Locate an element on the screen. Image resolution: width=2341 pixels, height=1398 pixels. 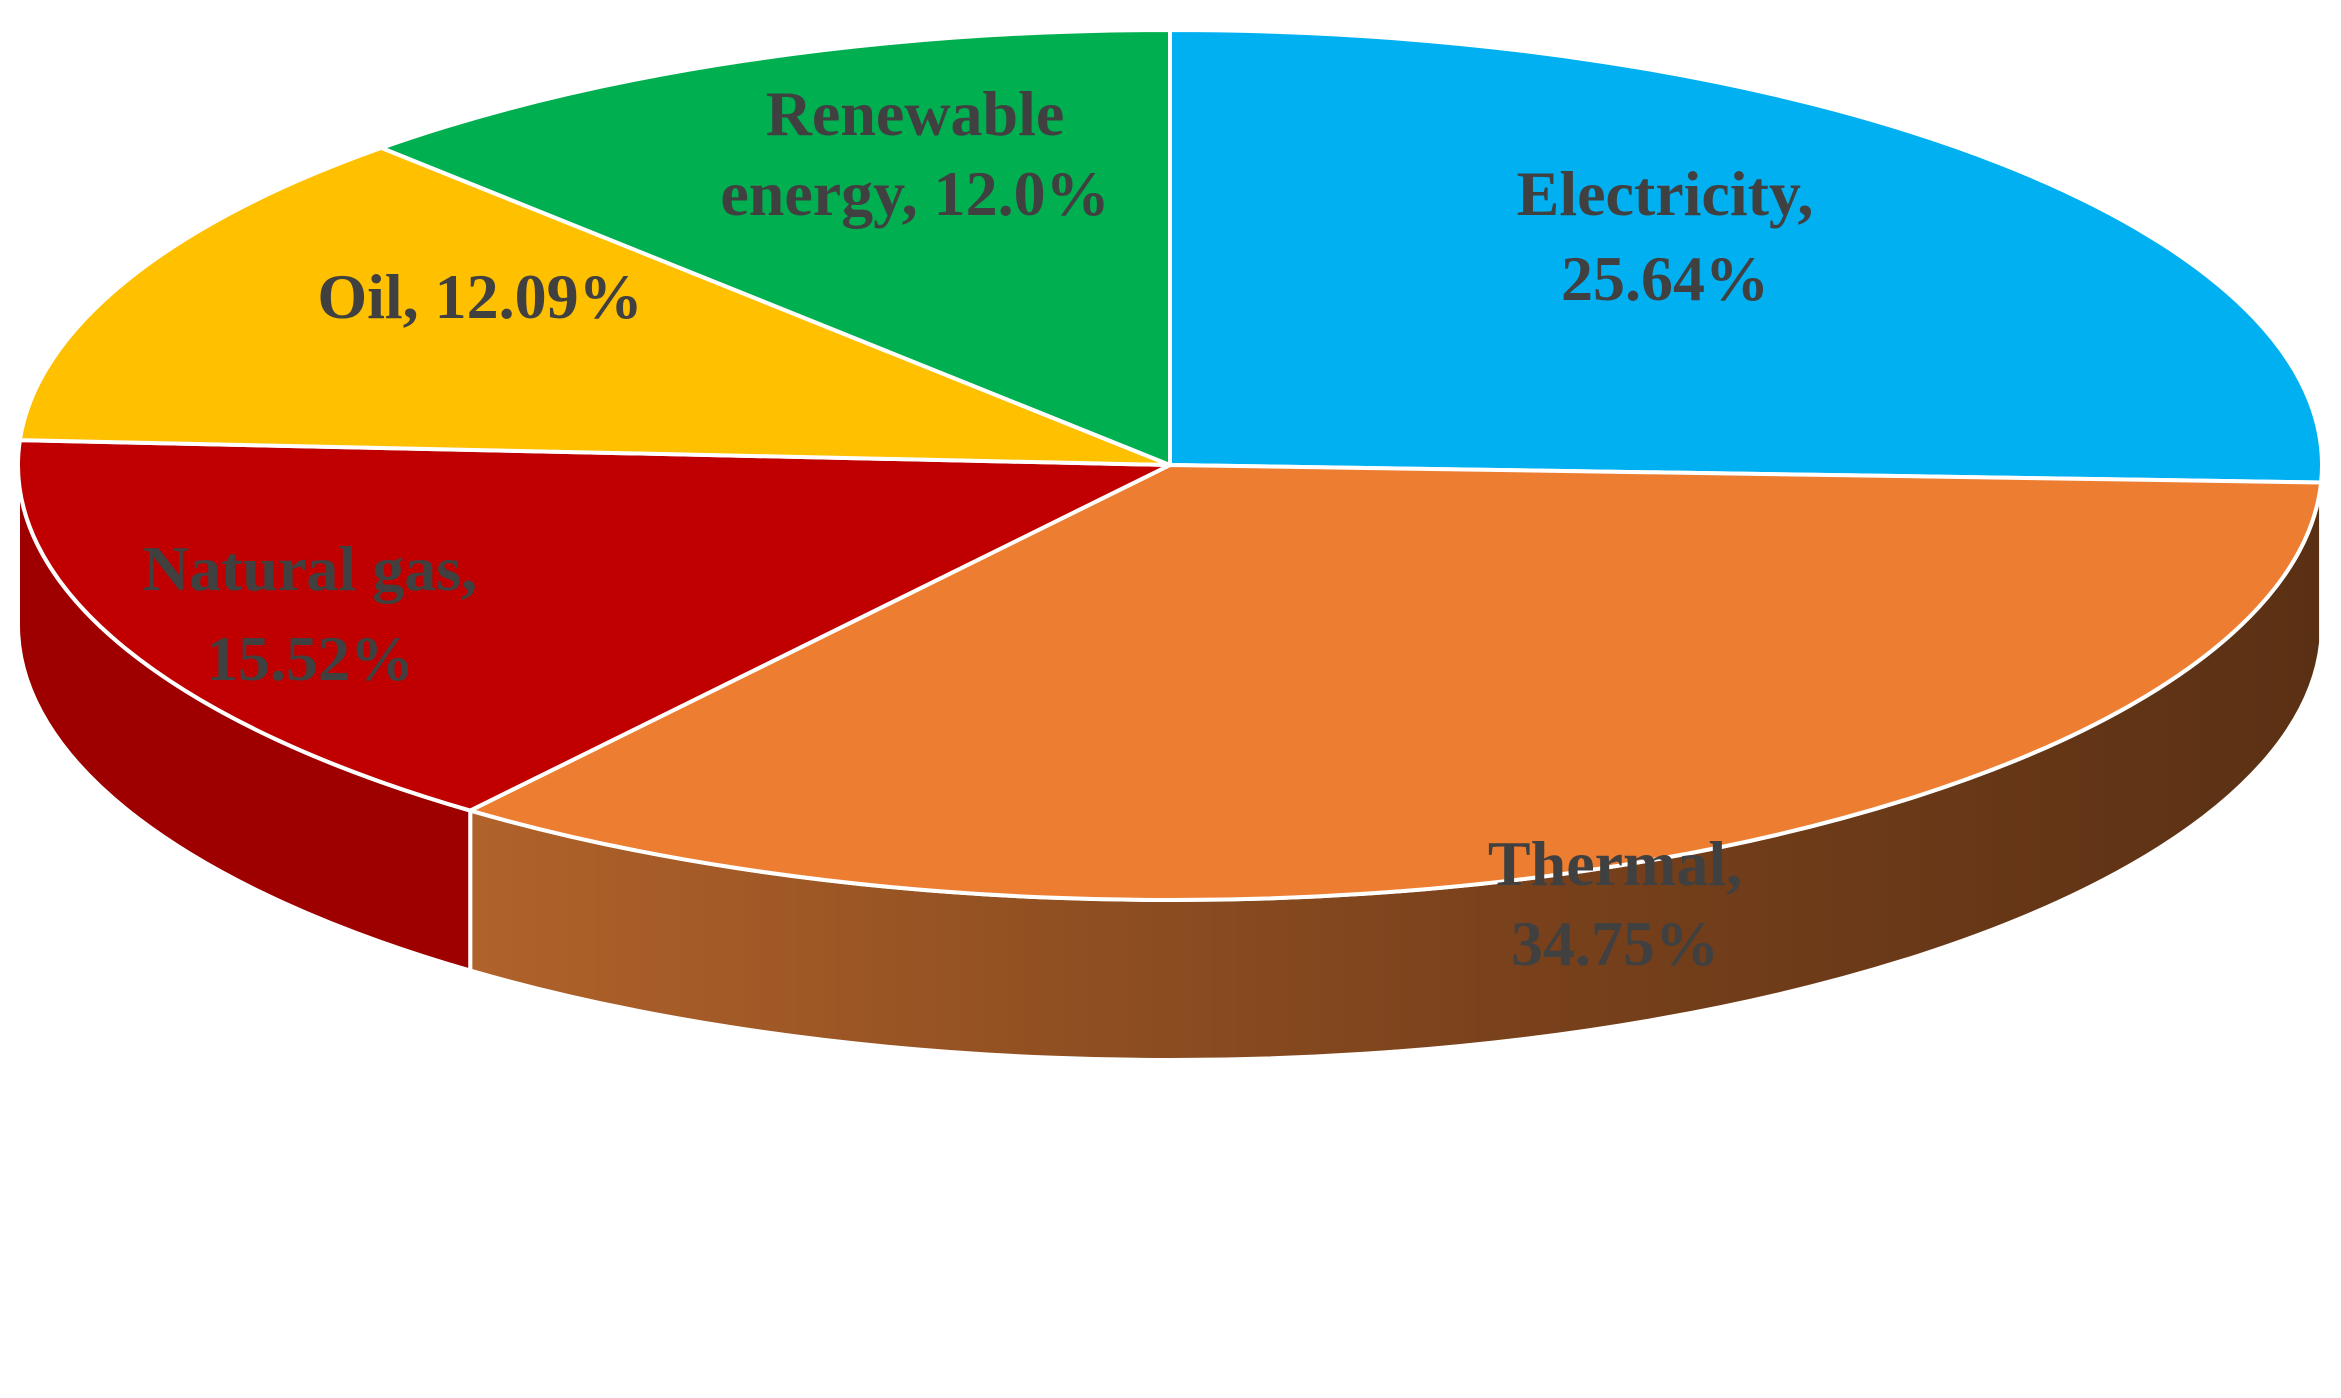
pie-label-thermal-line2: 34.75% is located at coordinates (1615, 943).